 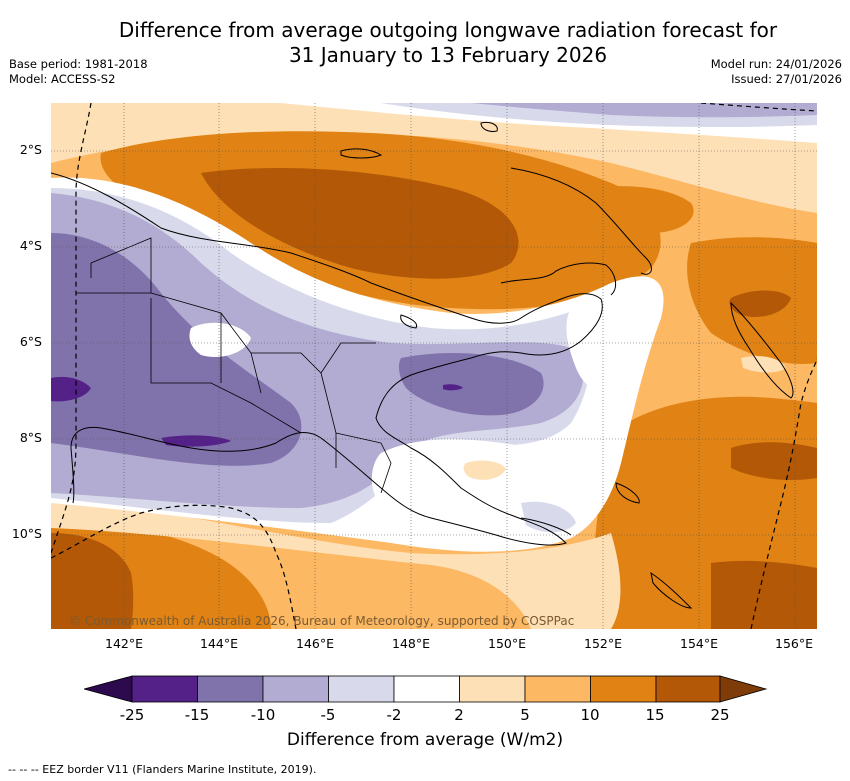 What do you see at coordinates (776, 64) in the screenshot?
I see `model-run-text: Model run: 24/01/2026` at bounding box center [776, 64].